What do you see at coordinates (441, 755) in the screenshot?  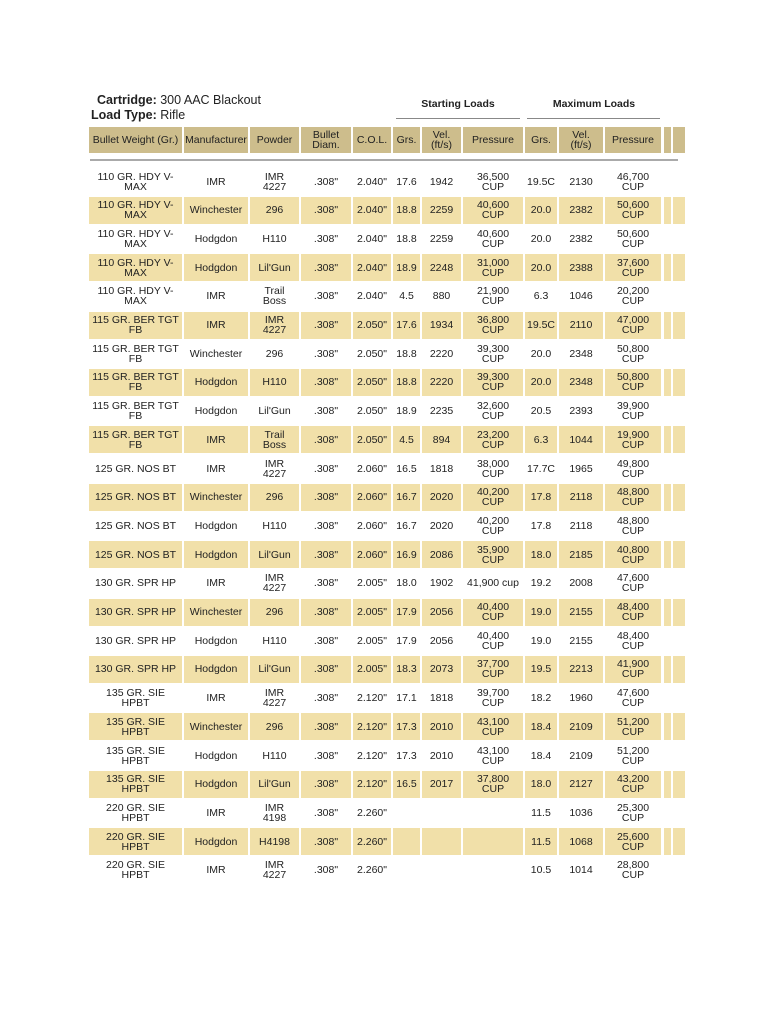 I see `table-cell: 2010` at bounding box center [441, 755].